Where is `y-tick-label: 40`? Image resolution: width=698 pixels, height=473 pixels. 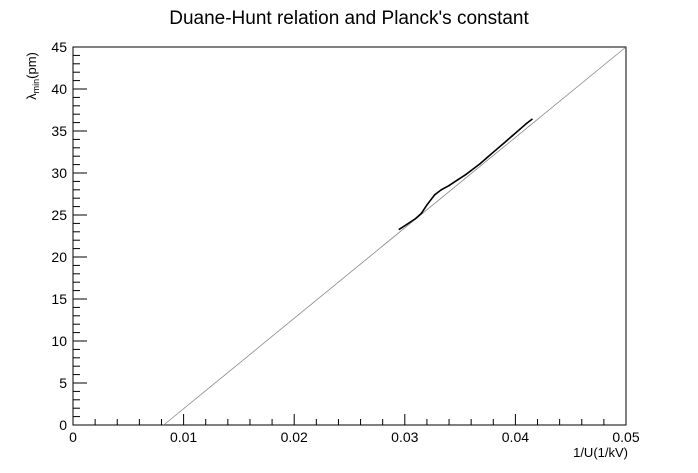
y-tick-label: 40 is located at coordinates (59, 89).